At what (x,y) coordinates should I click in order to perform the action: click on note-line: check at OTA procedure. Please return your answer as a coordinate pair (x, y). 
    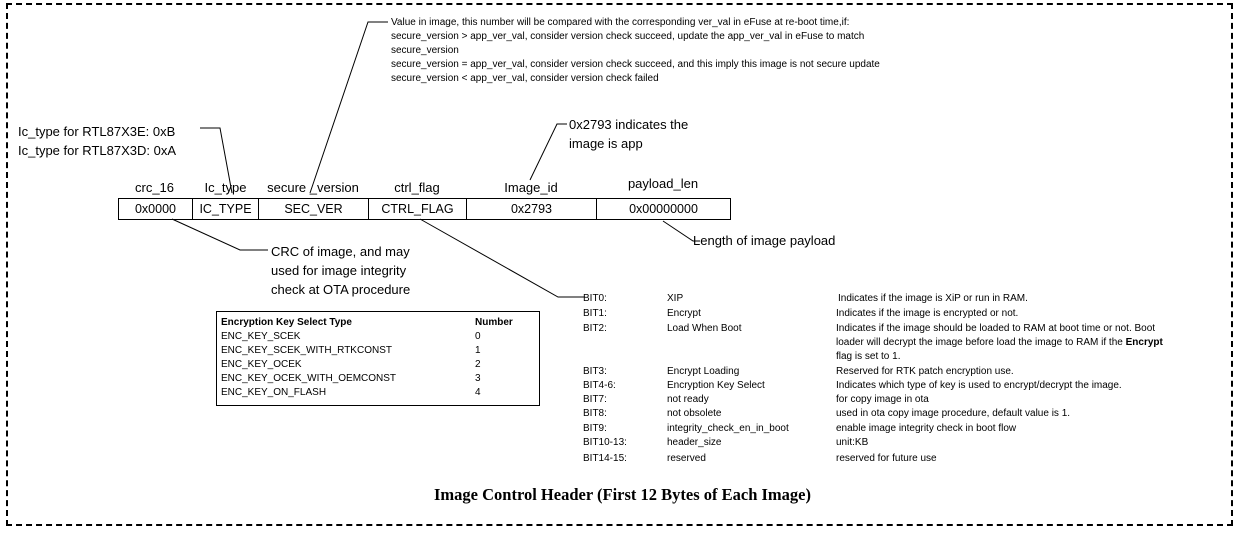
    Looking at the image, I should click on (341, 289).